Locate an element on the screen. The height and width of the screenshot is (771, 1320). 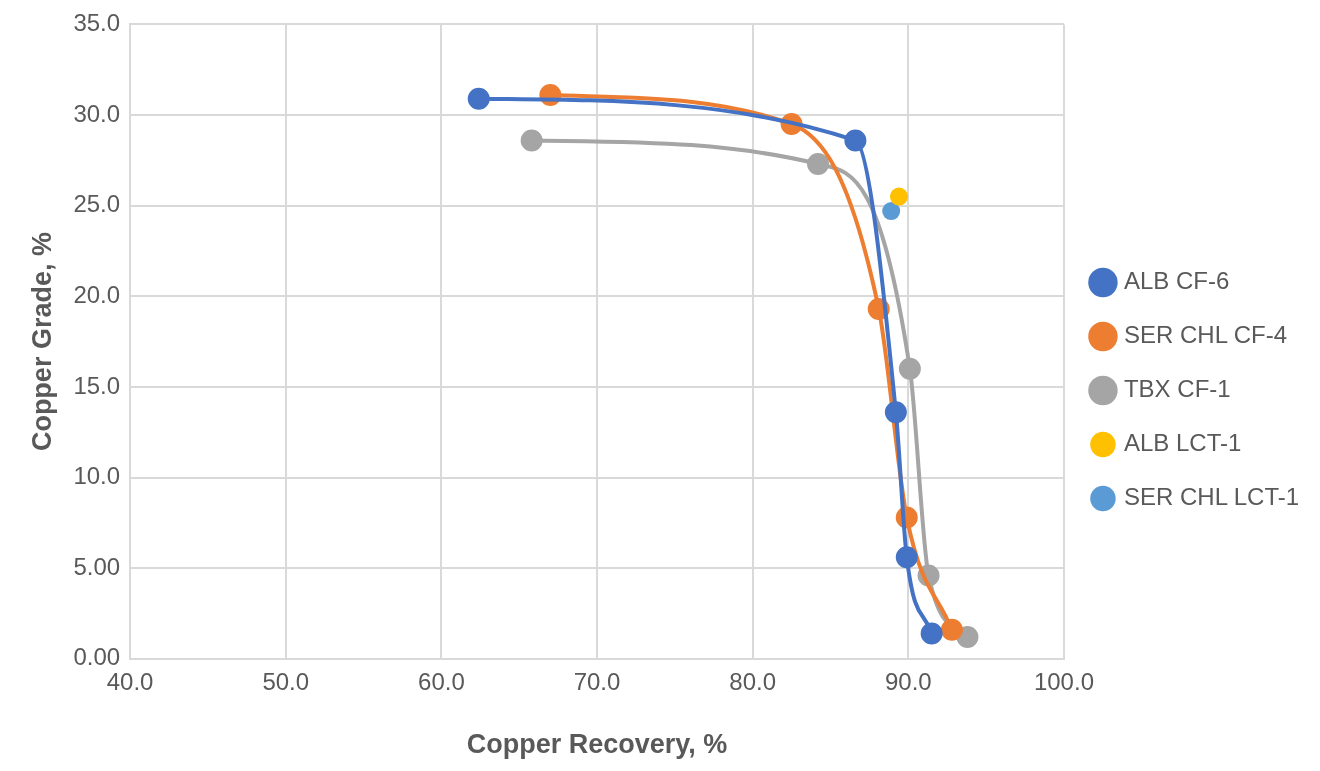
x-tick-label: 70.0 is located at coordinates (597, 681).